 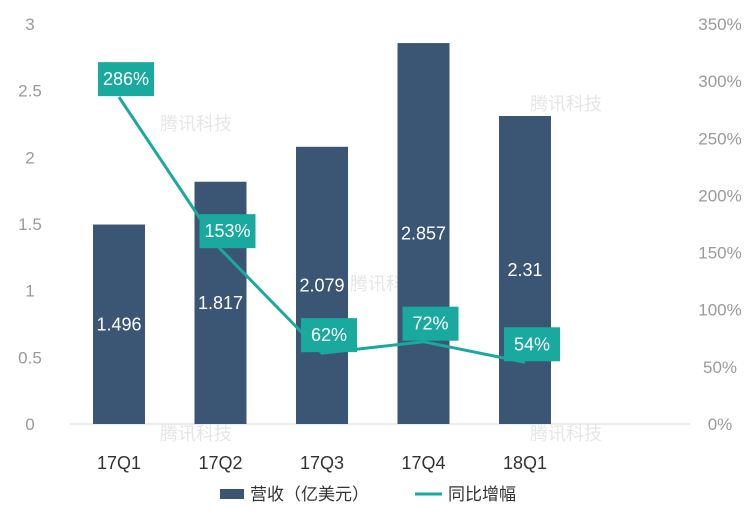 What do you see at coordinates (719, 138) in the screenshot?
I see `right-tick-label: 250%` at bounding box center [719, 138].